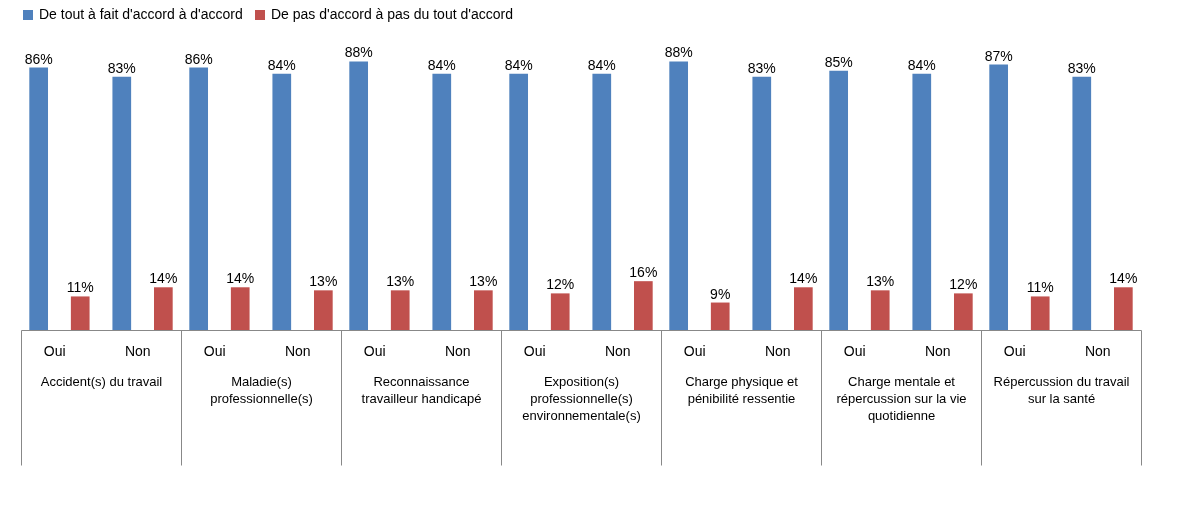  Describe the element at coordinates (141, 14) in the screenshot. I see `legend-label: De tout à fait d'accord à d'accord` at that location.